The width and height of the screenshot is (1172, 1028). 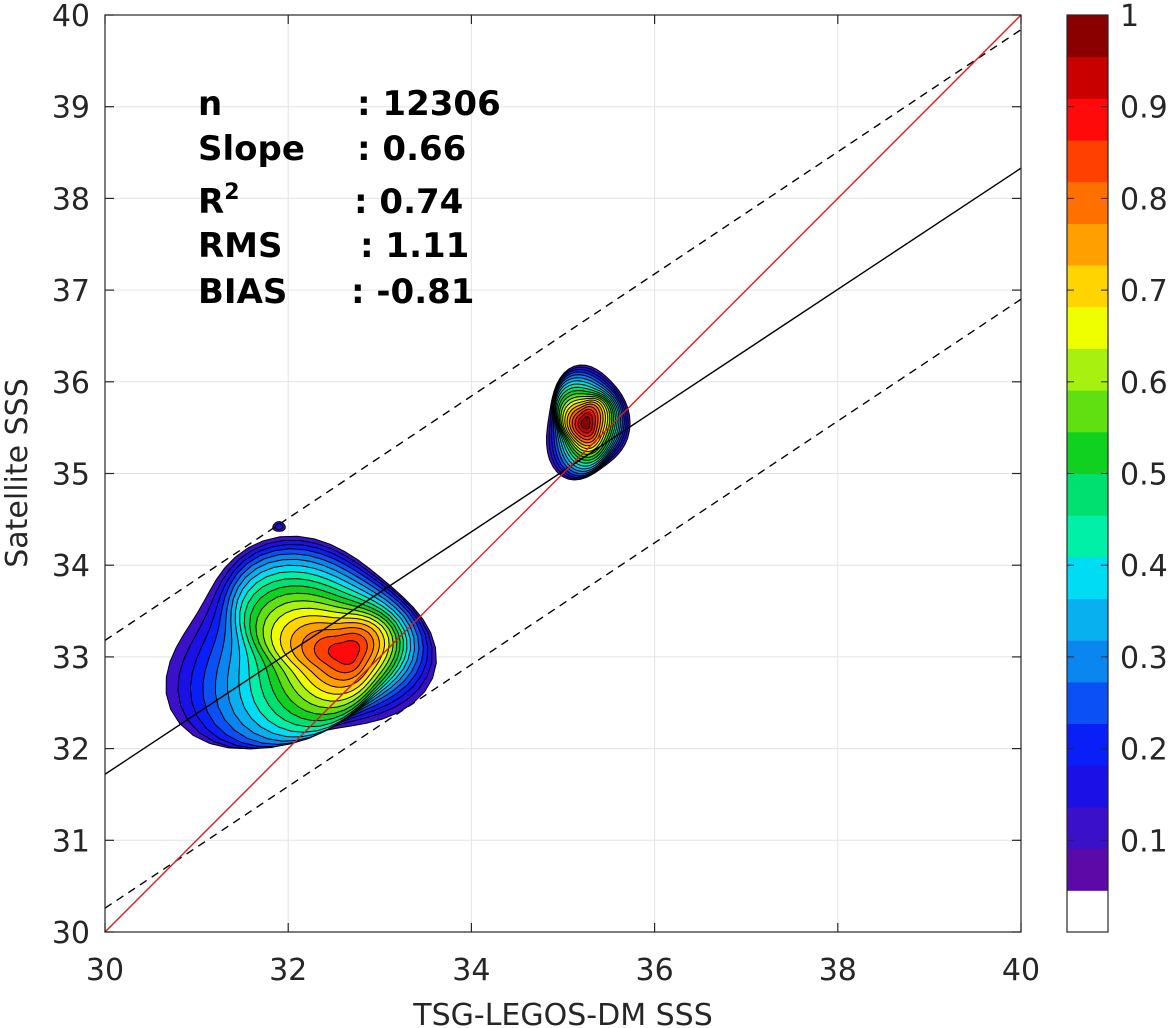 What do you see at coordinates (1144, 841) in the screenshot?
I see `colorbar-tick-label: 0.1` at bounding box center [1144, 841].